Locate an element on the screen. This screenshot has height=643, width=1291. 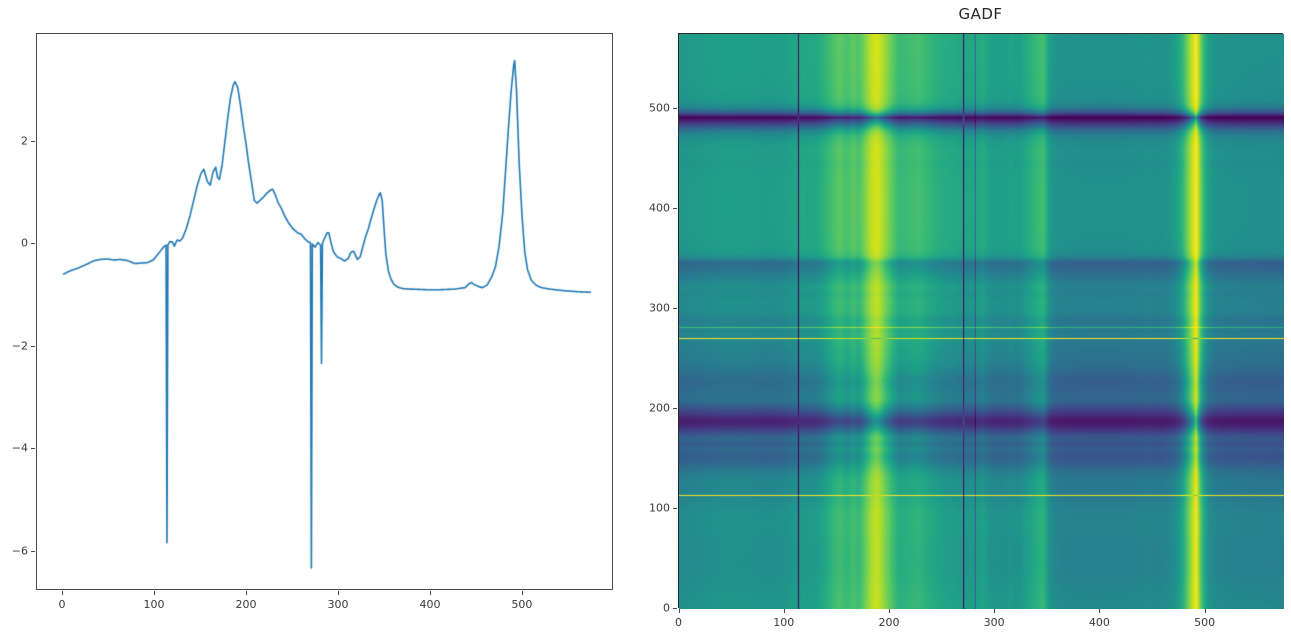
y-tick-label: 2 is located at coordinates (24, 141).